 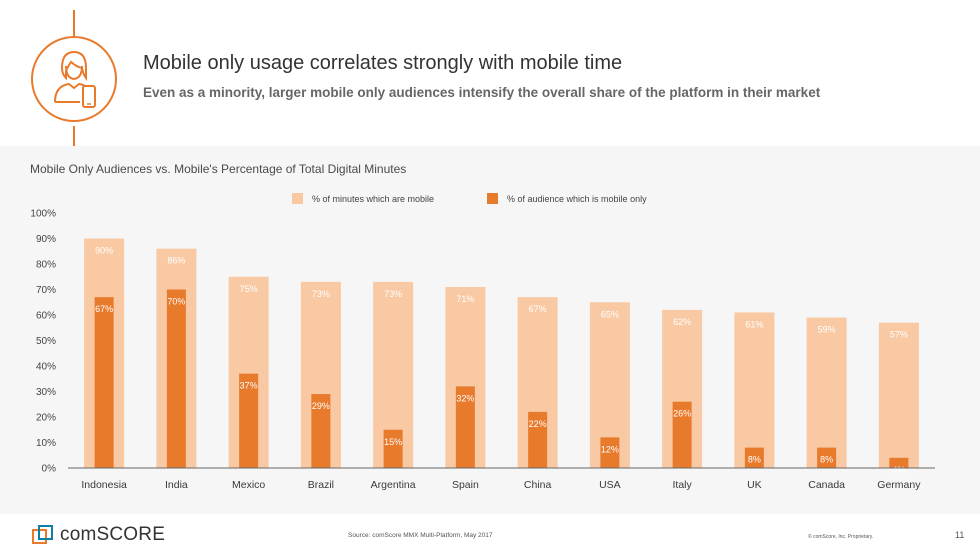 What do you see at coordinates (682, 322) in the screenshot?
I see `data-label-minutes: 62%` at bounding box center [682, 322].